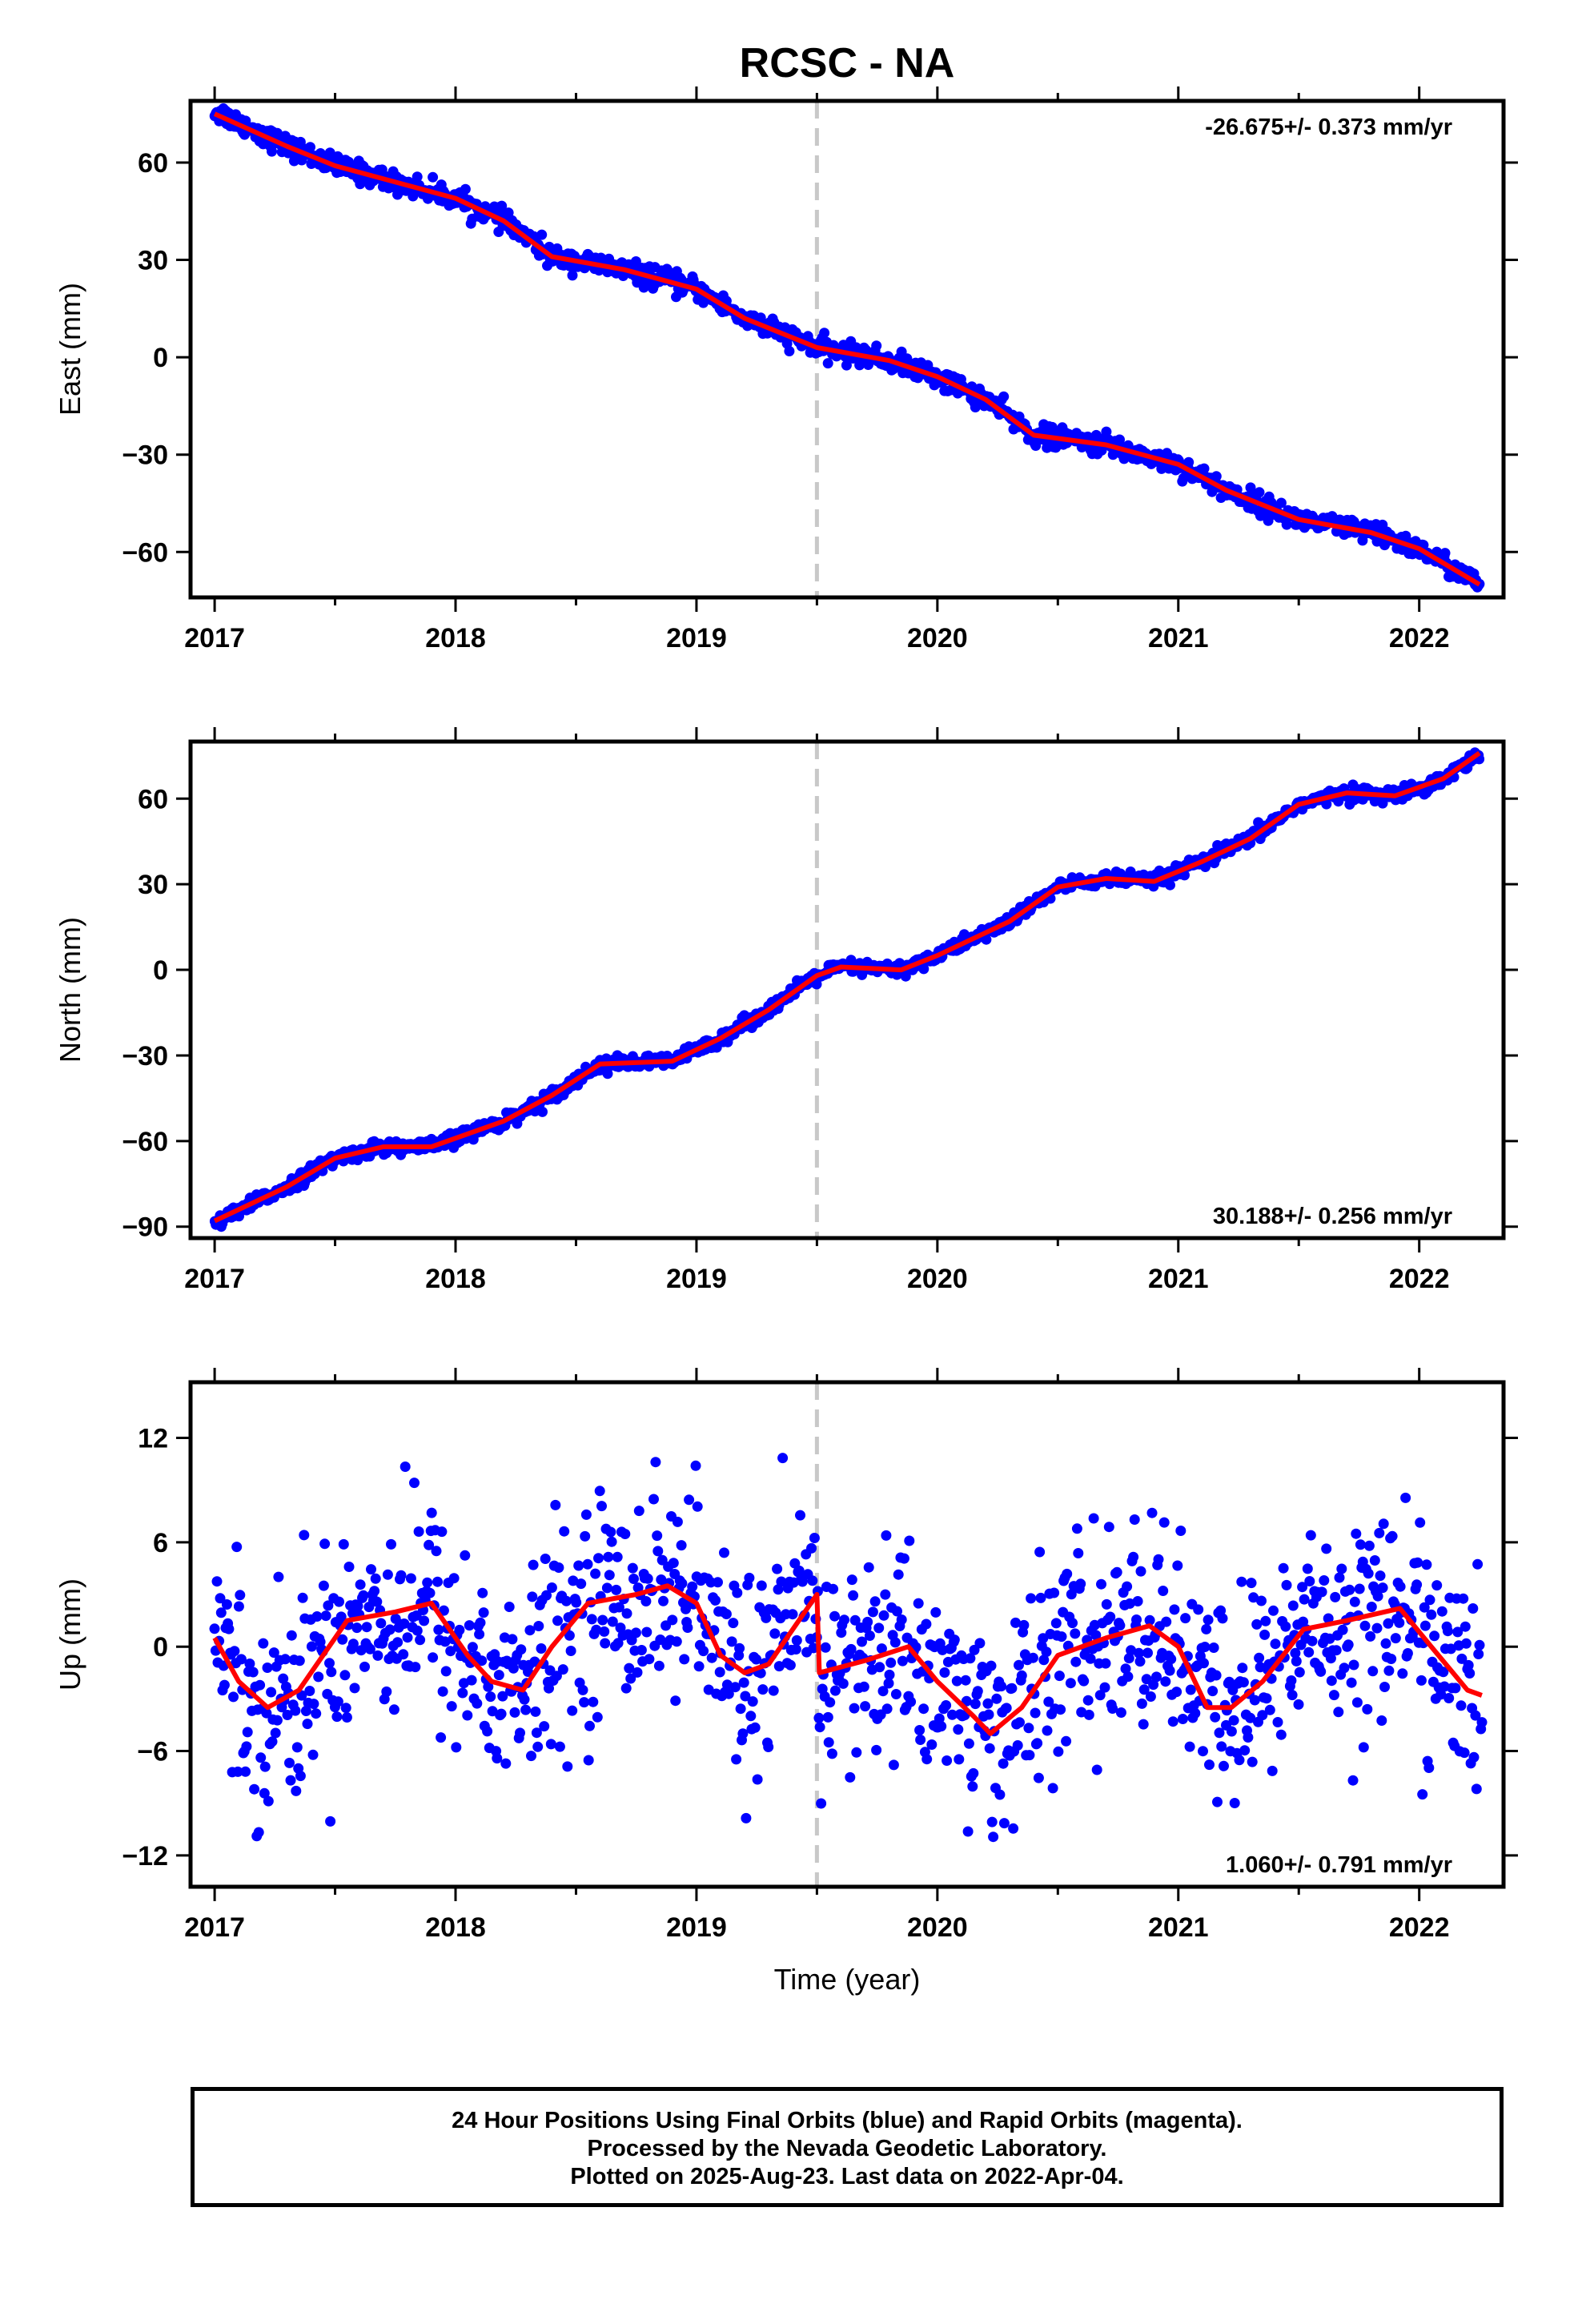  Describe the element at coordinates (1419, 1279) in the screenshot. I see `x-tick-label: 2022` at that location.